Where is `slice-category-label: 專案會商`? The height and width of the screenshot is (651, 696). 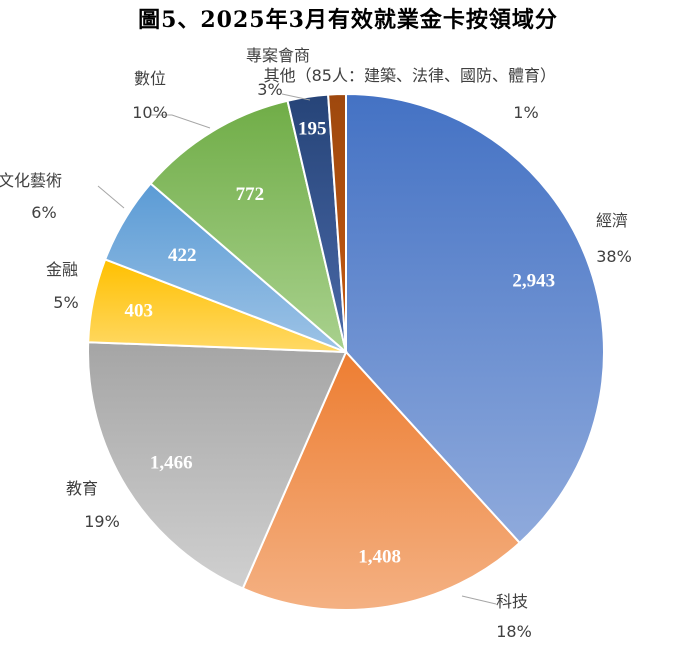 slice-category-label: 專案會商 is located at coordinates (278, 55).